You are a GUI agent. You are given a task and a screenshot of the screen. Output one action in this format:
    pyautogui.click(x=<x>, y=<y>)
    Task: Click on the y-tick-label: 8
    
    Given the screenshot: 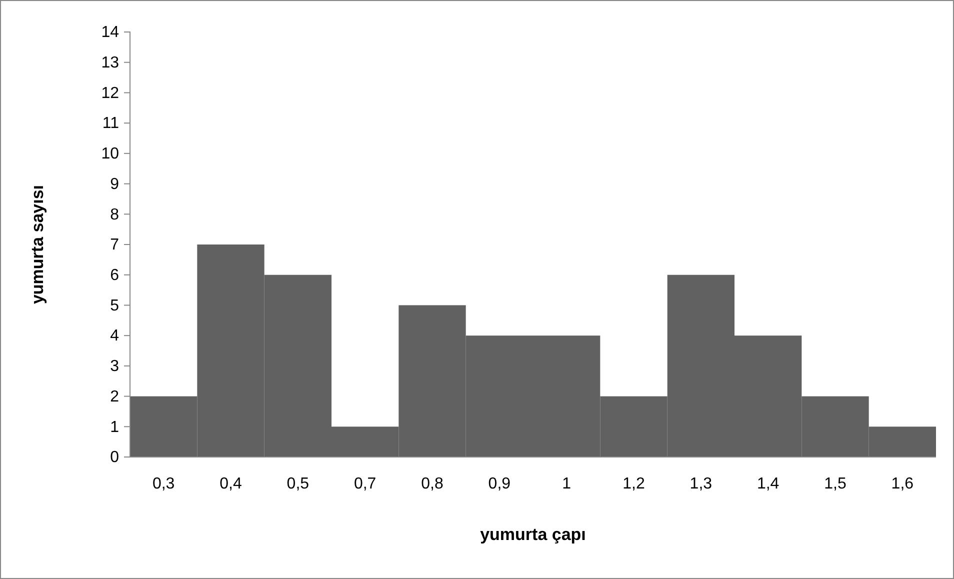 What is the action you would take?
    pyautogui.click(x=115, y=215)
    